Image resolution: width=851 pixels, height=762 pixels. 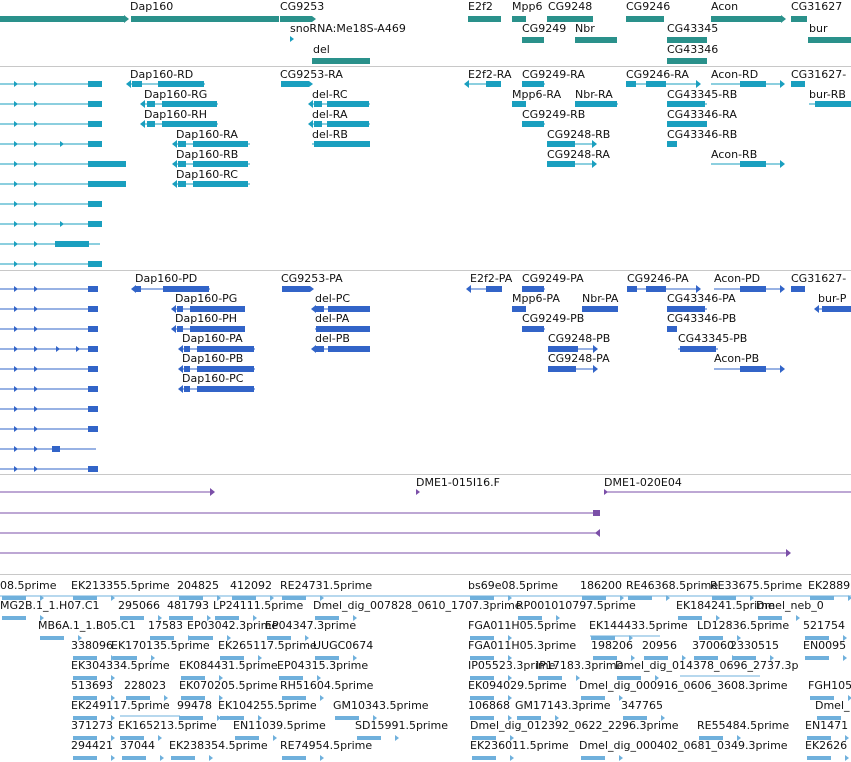 What do you see at coordinates (92, 745) in the screenshot?
I see `feature-label-294421: 294421` at bounding box center [92, 745].